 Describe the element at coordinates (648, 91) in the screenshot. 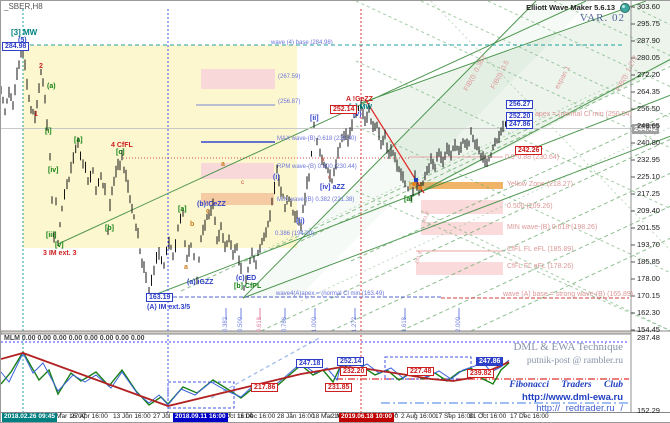

I see `price-axis-tick: 264.35` at that location.